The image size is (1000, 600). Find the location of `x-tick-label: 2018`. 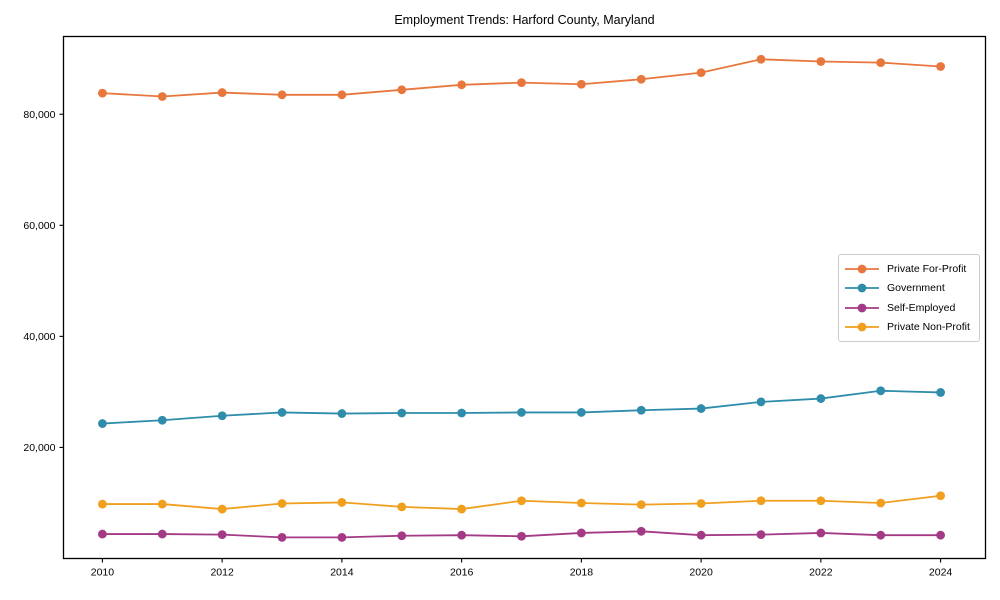

x-tick-label: 2018 is located at coordinates (582, 573).